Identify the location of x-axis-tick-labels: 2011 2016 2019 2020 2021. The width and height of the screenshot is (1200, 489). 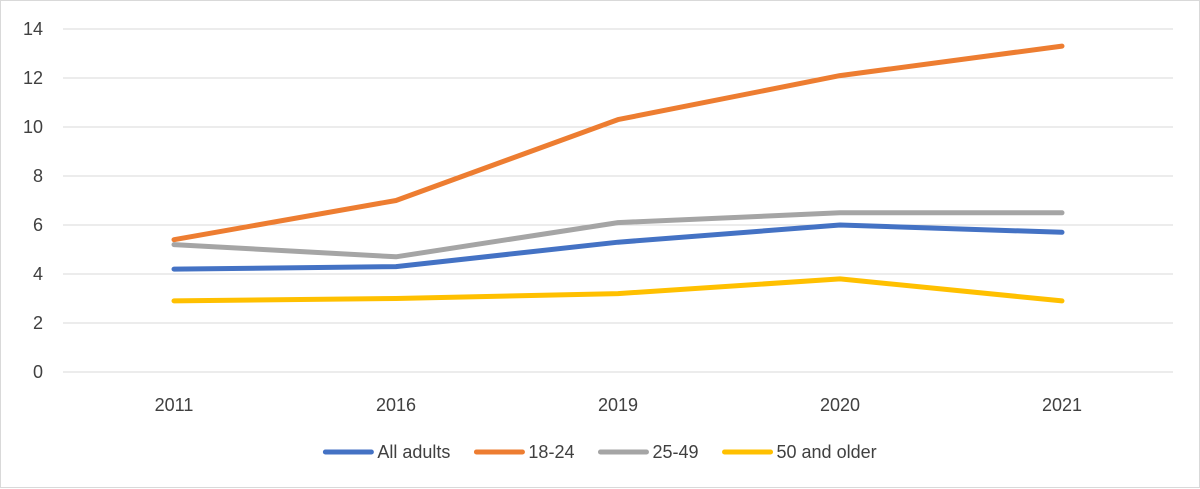
(618, 405).